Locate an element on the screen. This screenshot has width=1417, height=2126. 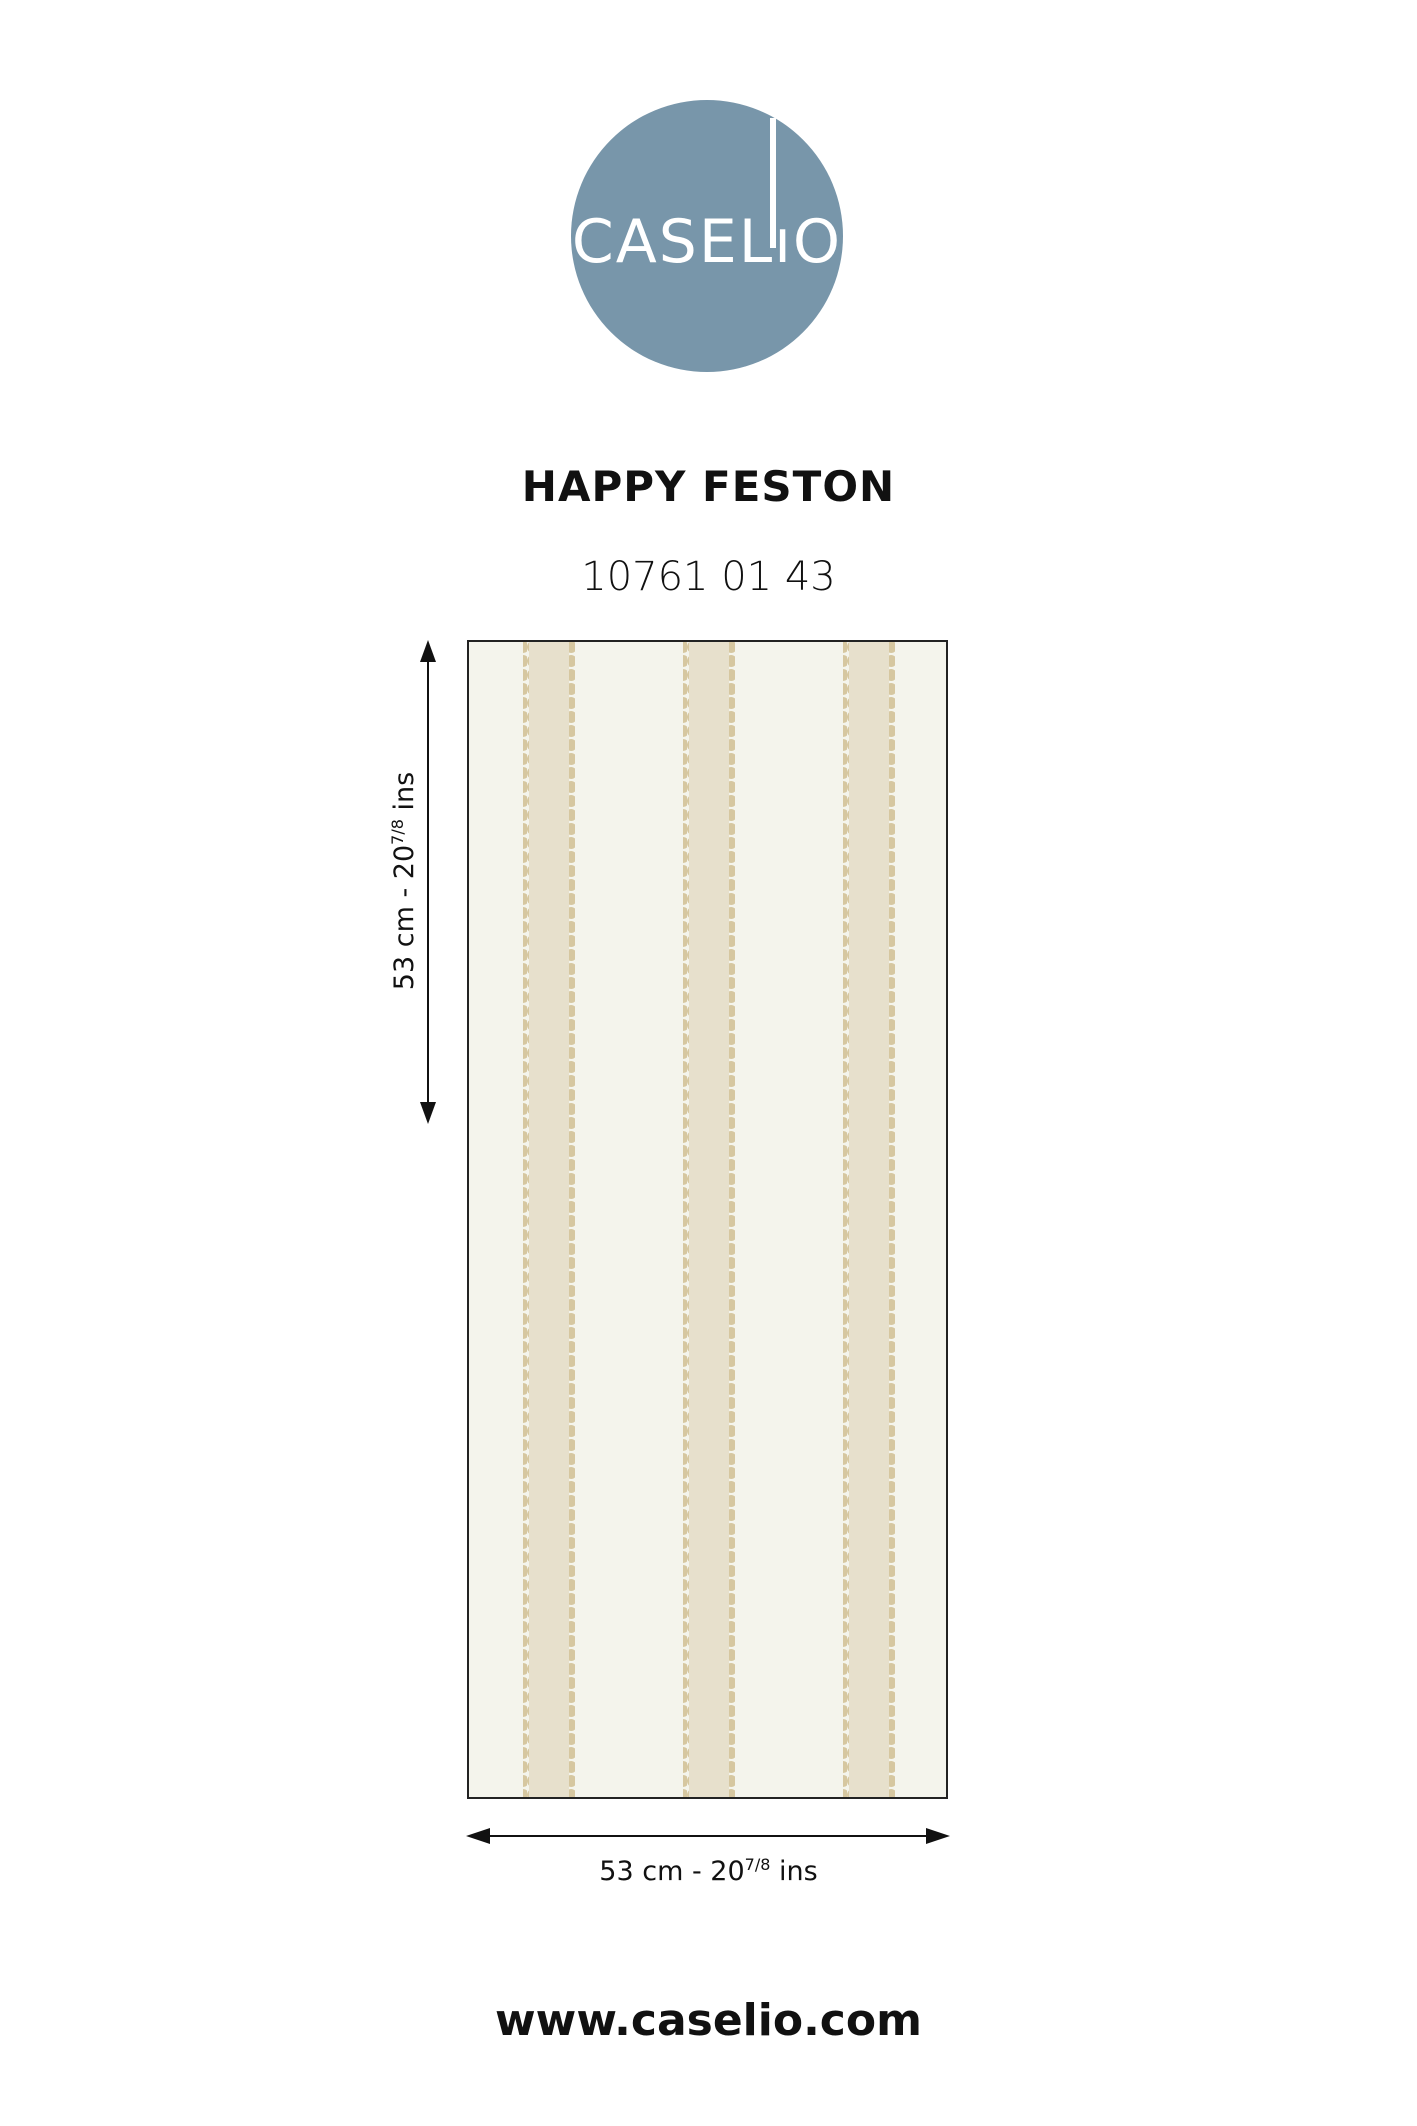
product-code: 10761 01 43 is located at coordinates (708, 577).